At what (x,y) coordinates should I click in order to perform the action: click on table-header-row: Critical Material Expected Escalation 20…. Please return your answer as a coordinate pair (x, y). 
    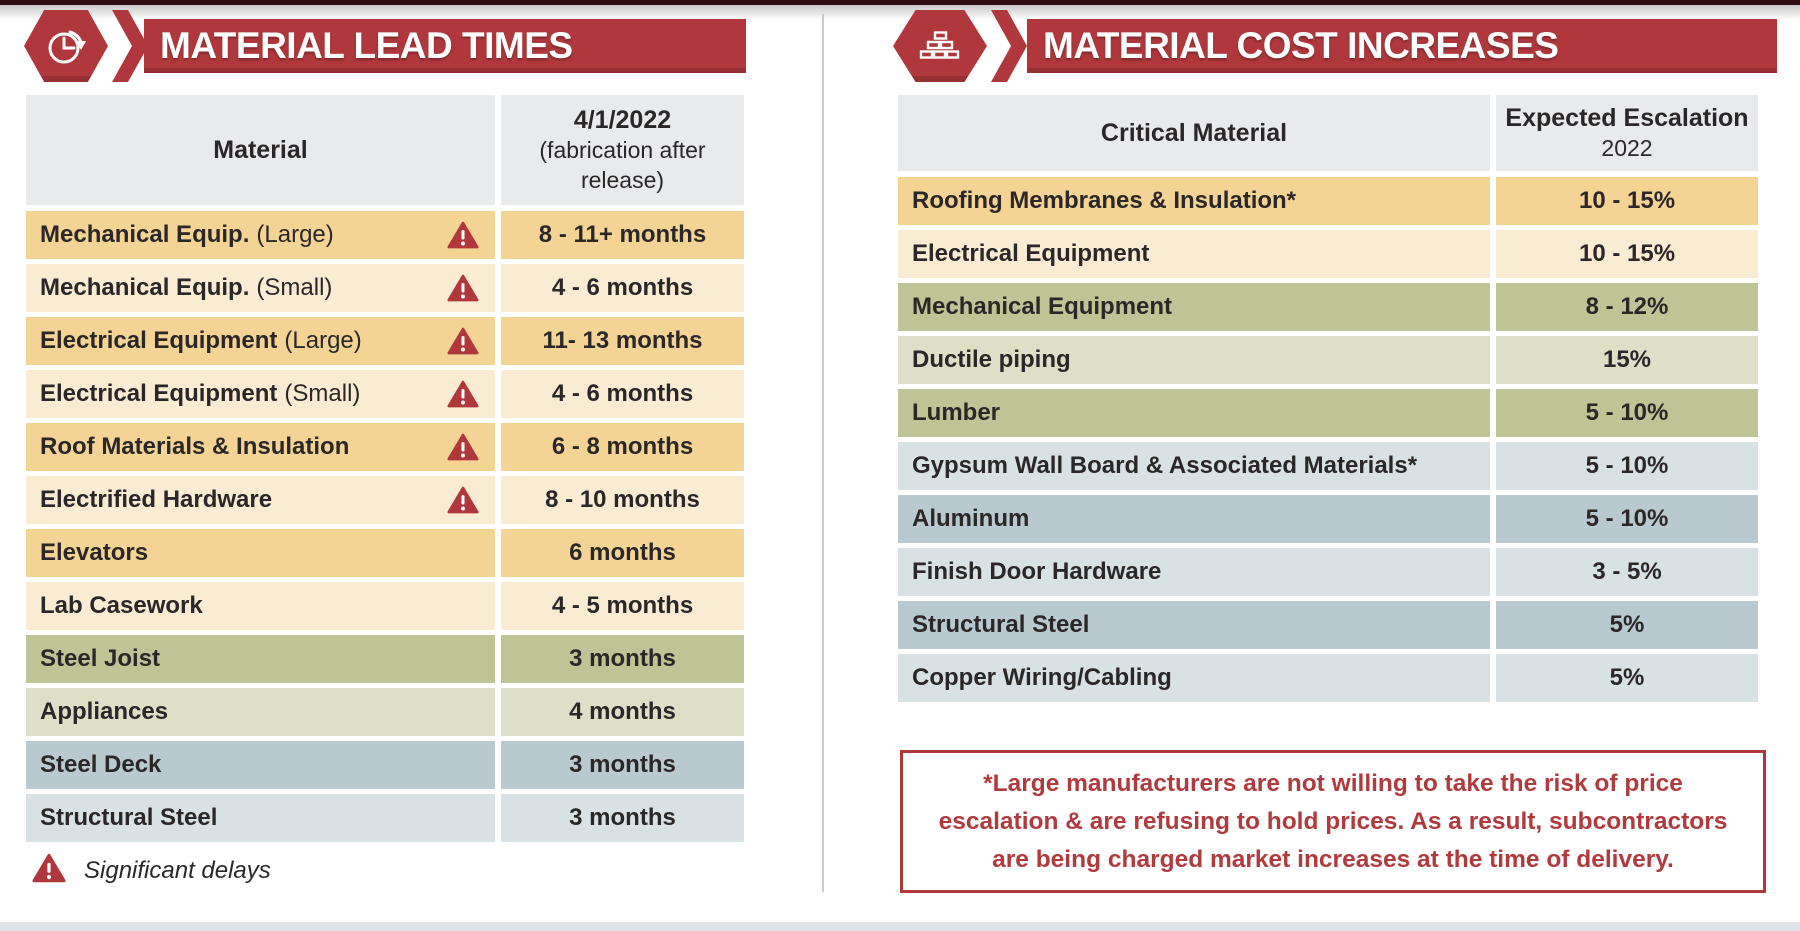
    Looking at the image, I should click on (1328, 133).